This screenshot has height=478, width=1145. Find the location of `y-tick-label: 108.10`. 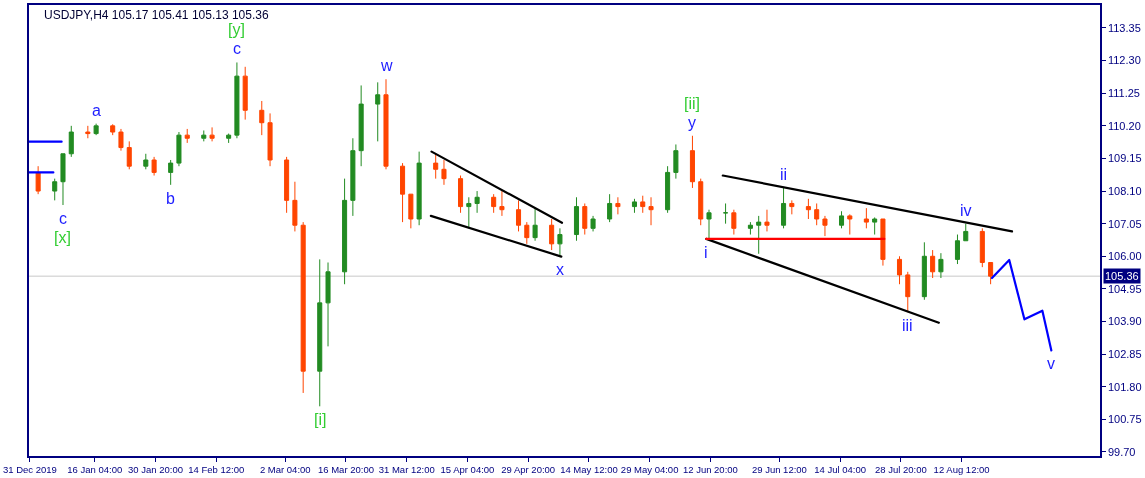

y-tick-label: 108.10 is located at coordinates (1124, 190).